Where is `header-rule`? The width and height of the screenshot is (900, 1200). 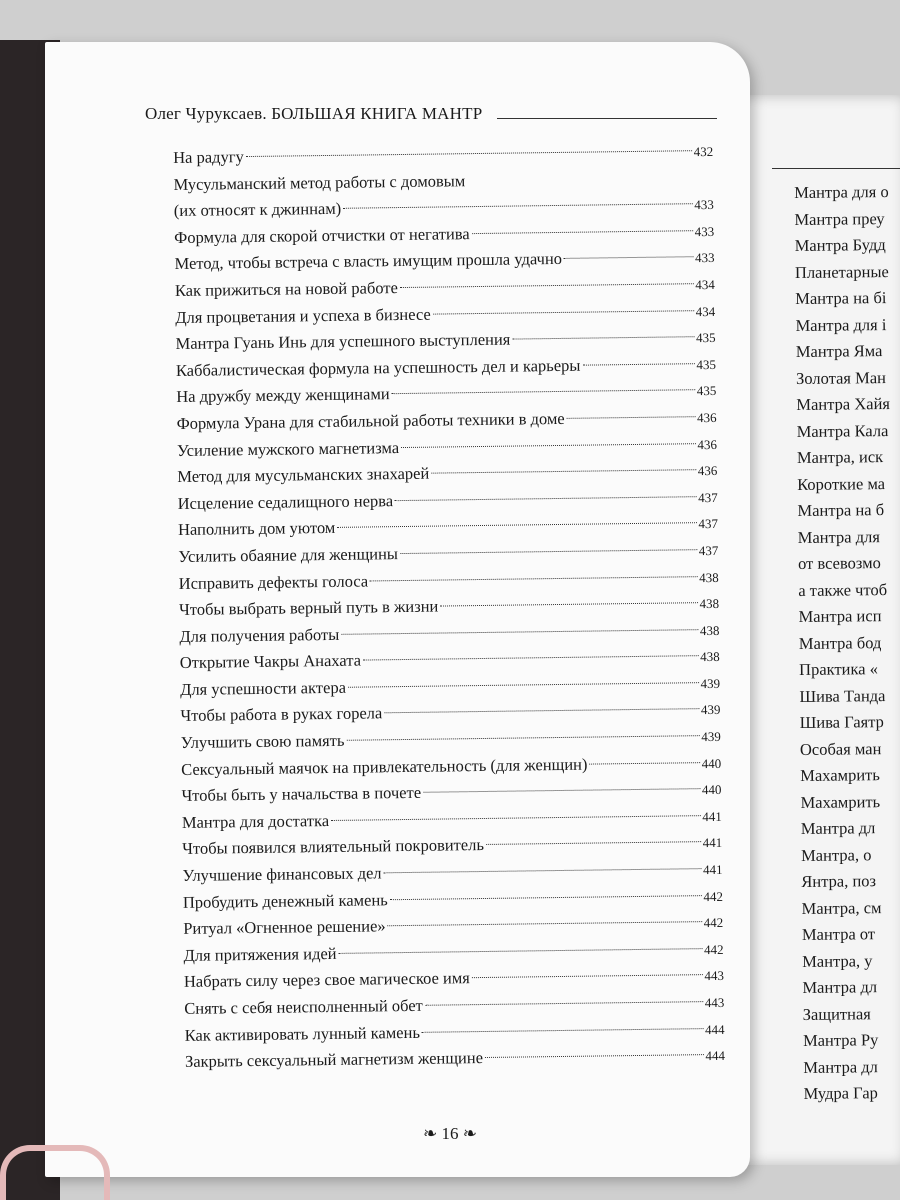
header-rule is located at coordinates (607, 118).